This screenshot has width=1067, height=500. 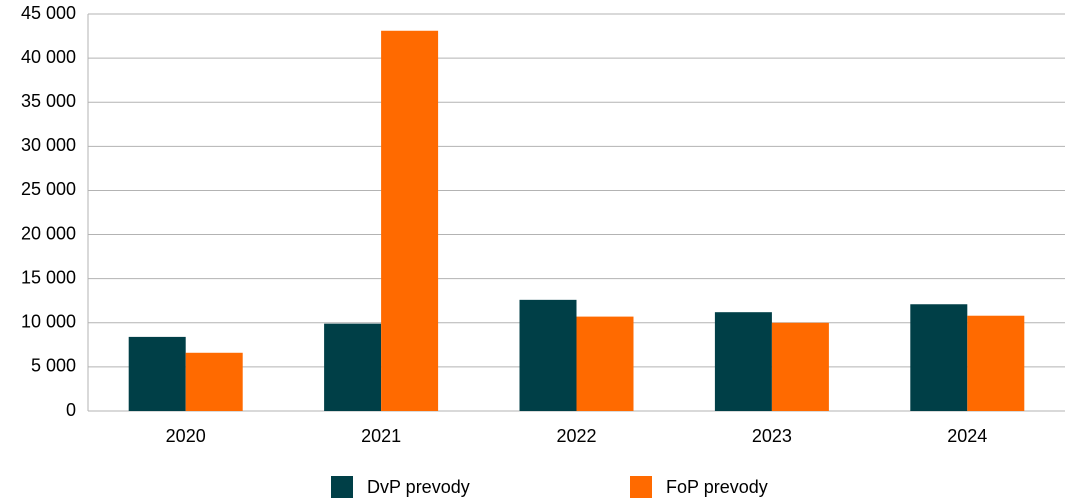 What do you see at coordinates (576, 436) in the screenshot?
I see `x-tick-label: 2022` at bounding box center [576, 436].